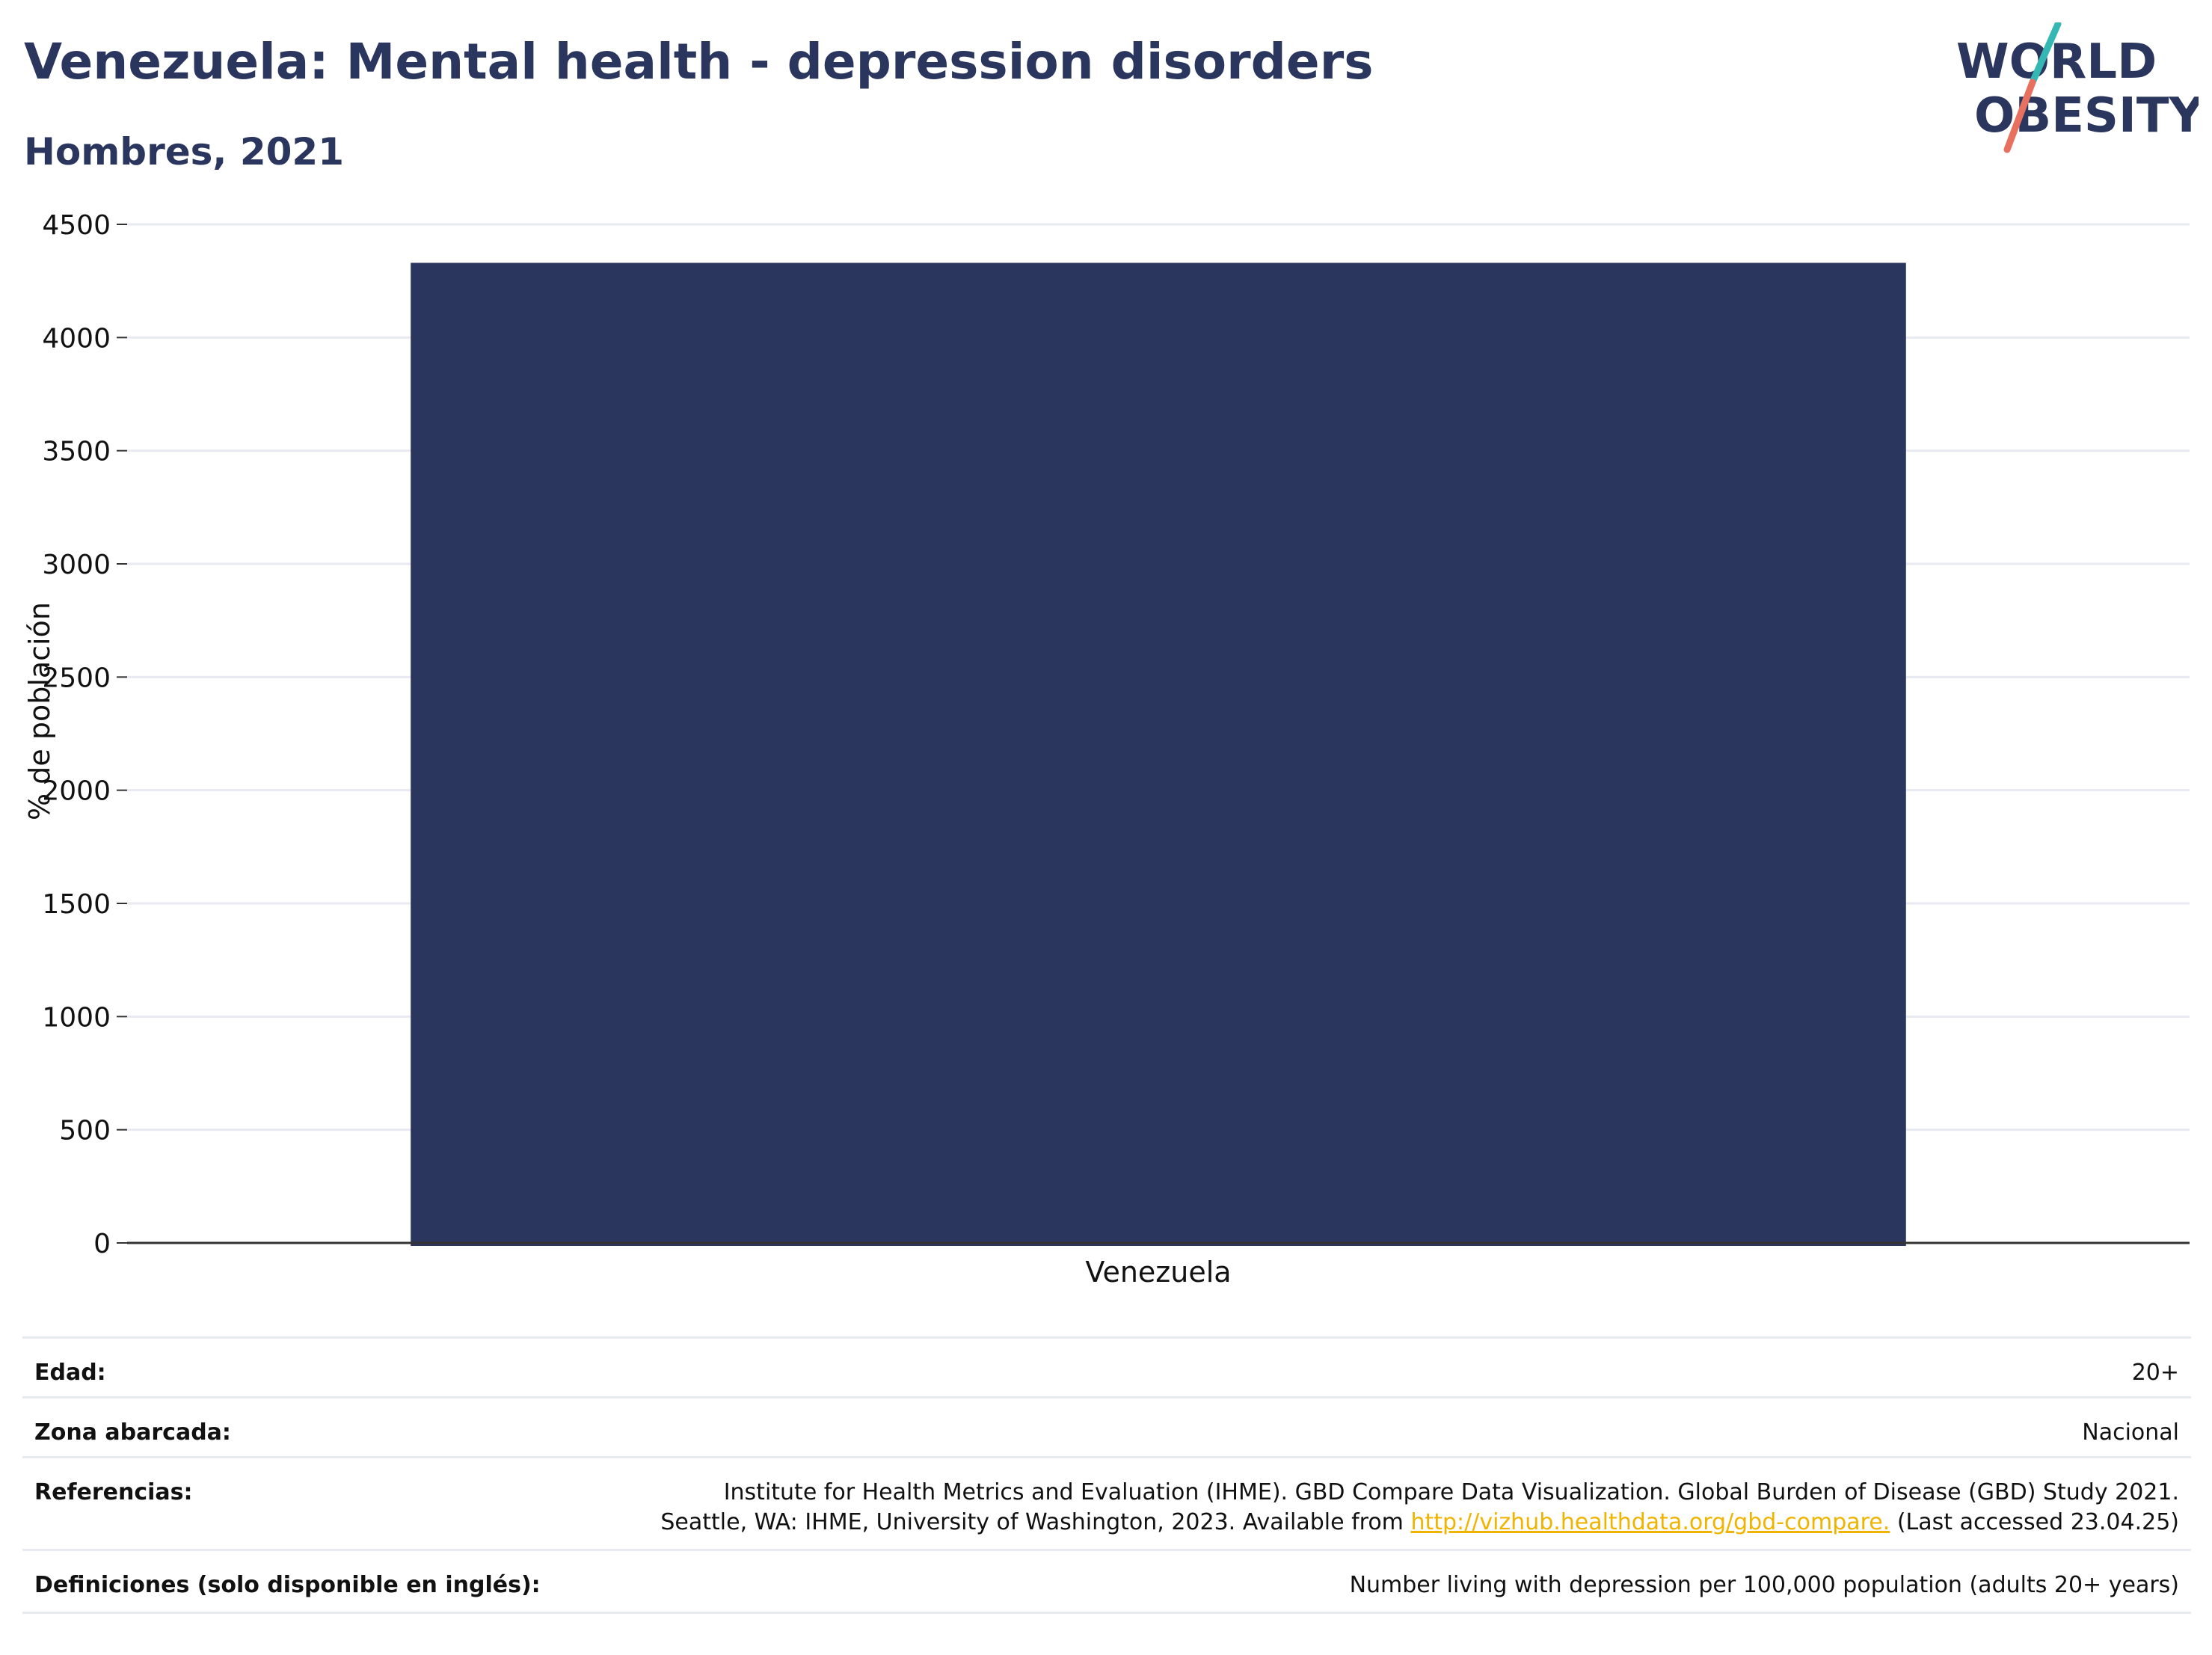 The height and width of the screenshot is (1655, 2212). I want to click on logo-line-world: WORLD, so click(2056, 62).